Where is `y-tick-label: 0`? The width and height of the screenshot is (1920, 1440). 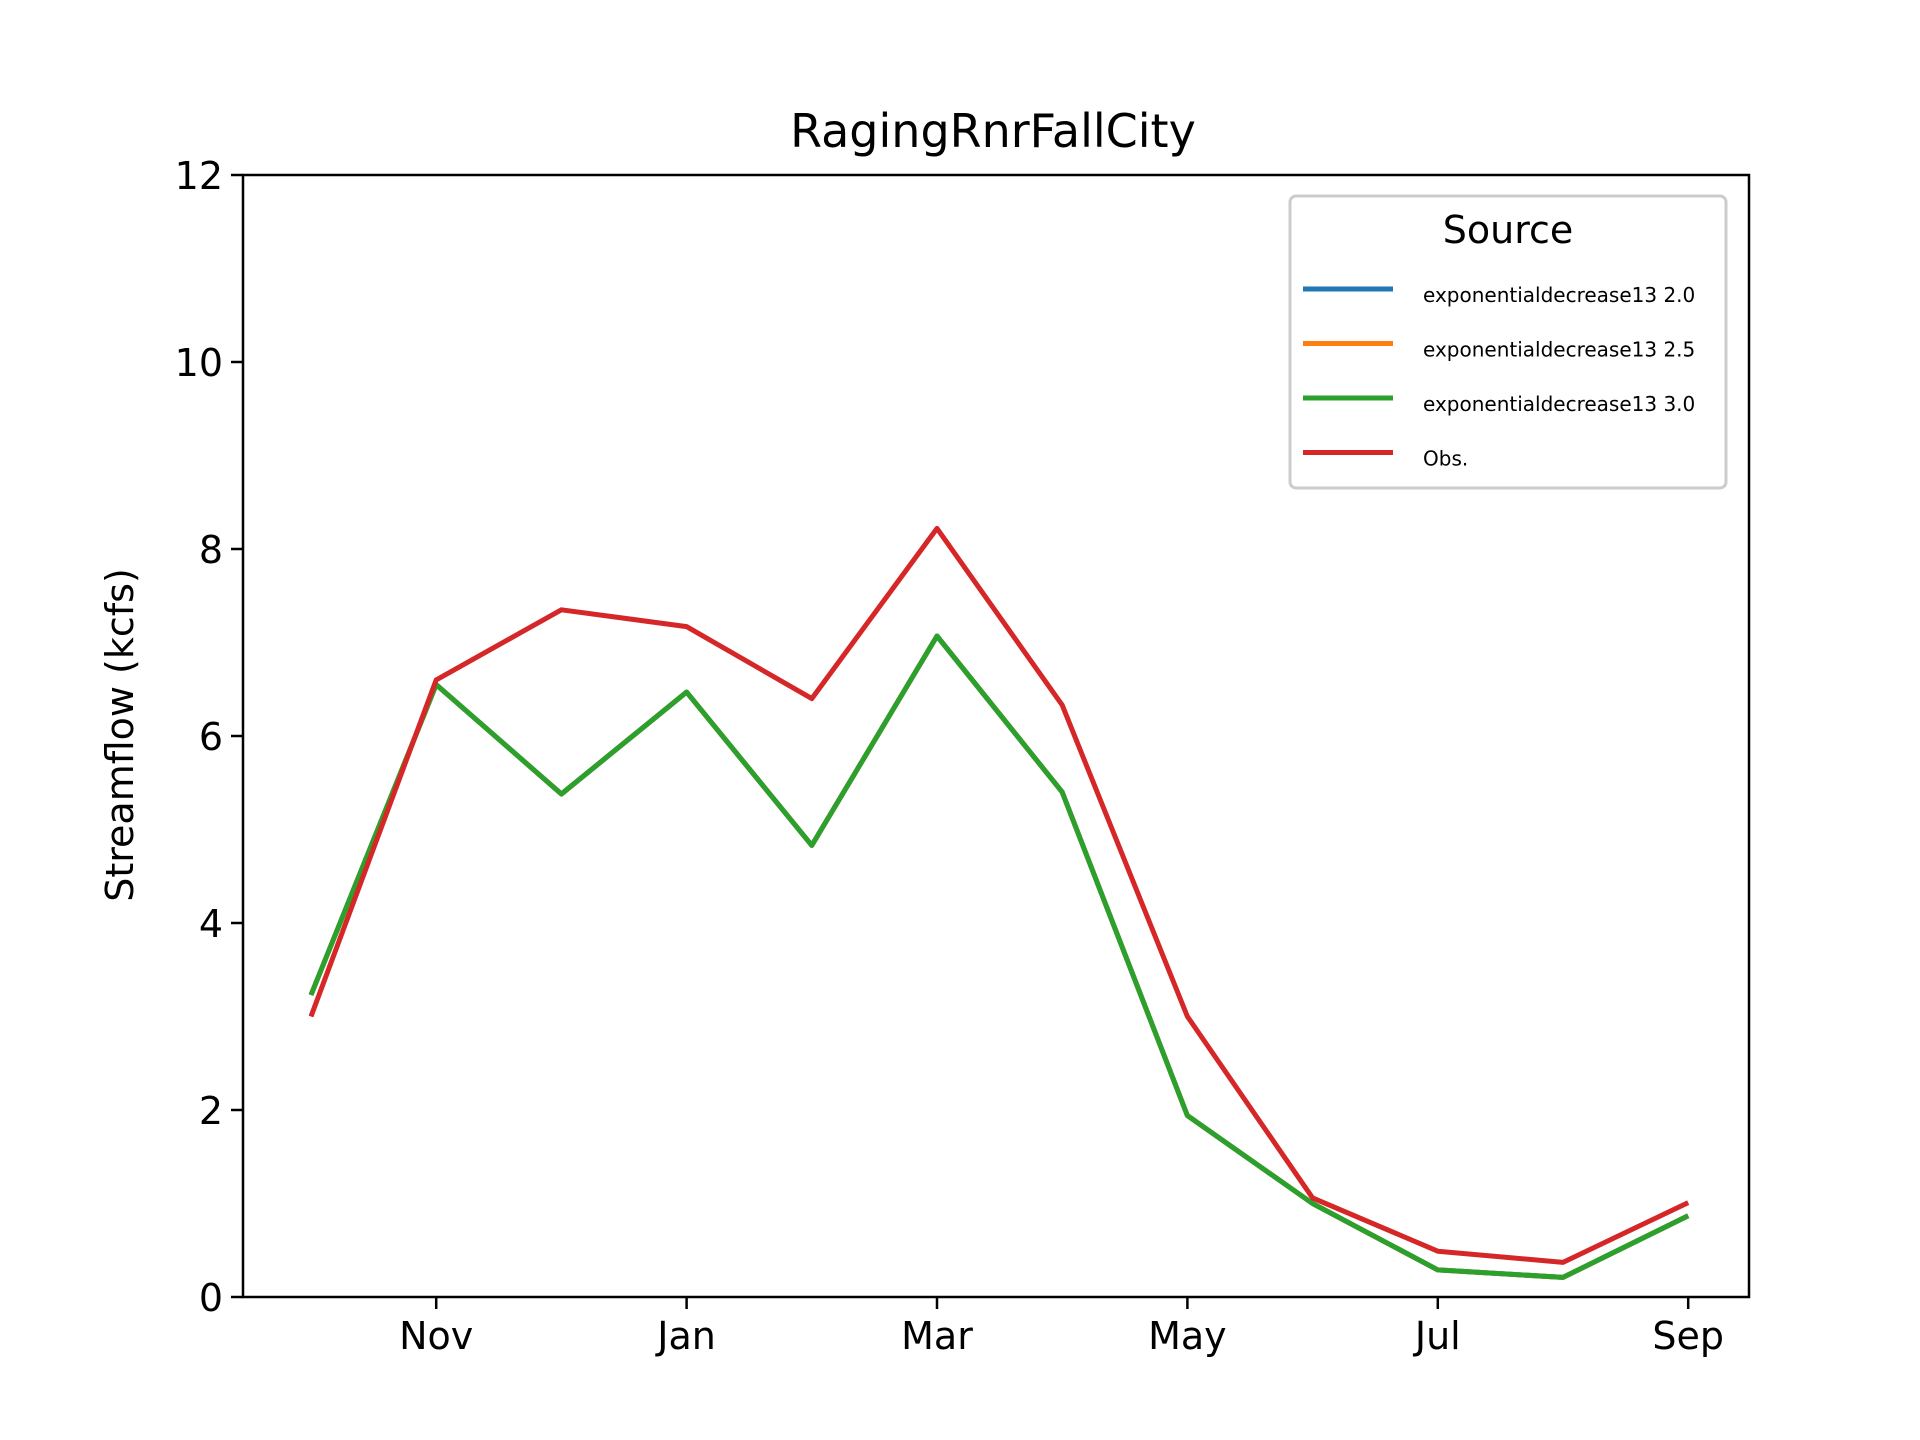
y-tick-label: 0 is located at coordinates (211, 1298).